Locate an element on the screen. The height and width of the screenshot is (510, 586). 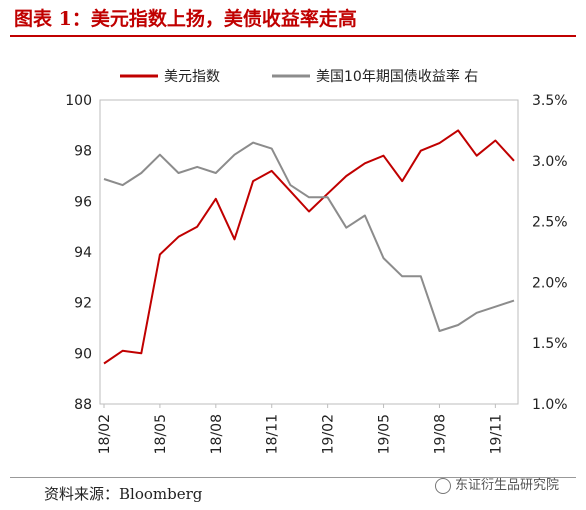
left-tick-label: 100 is located at coordinates (78, 101).